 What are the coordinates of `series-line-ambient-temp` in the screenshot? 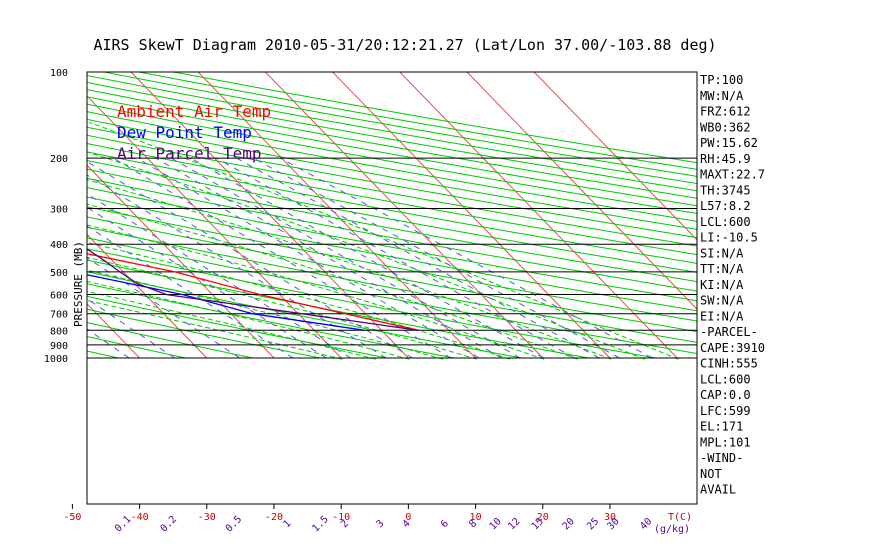 It's located at (253, 292).